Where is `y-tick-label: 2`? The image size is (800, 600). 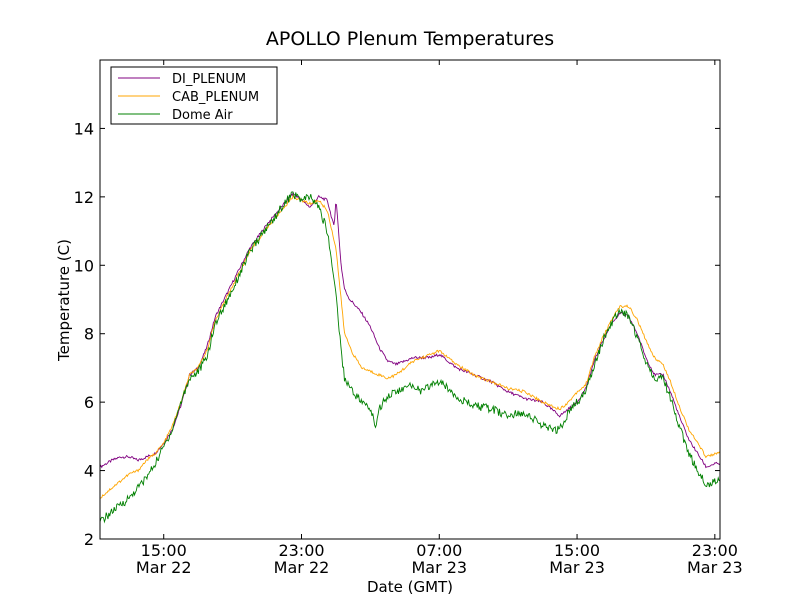
y-tick-label: 2 is located at coordinates (89, 539).